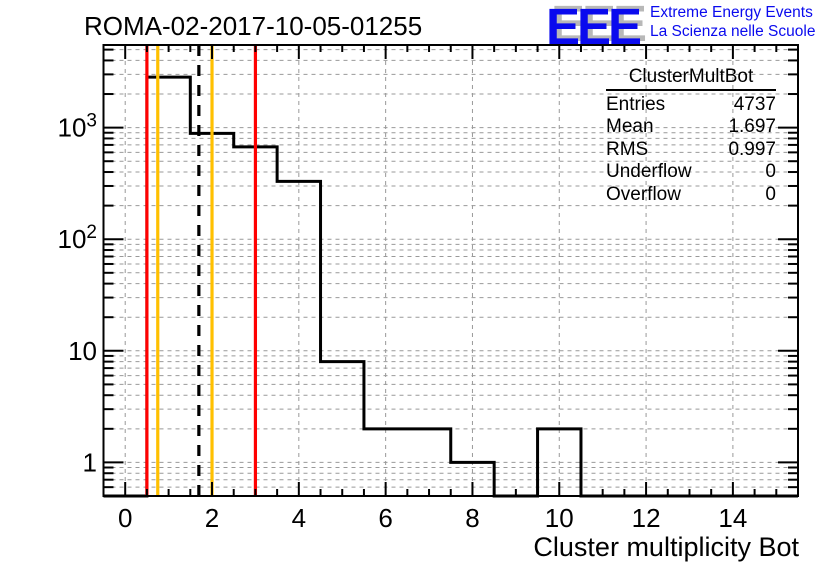  Describe the element at coordinates (733, 31) in the screenshot. I see `eee-logo-subtitle-2: La Scienza nelle Scuole` at that location.